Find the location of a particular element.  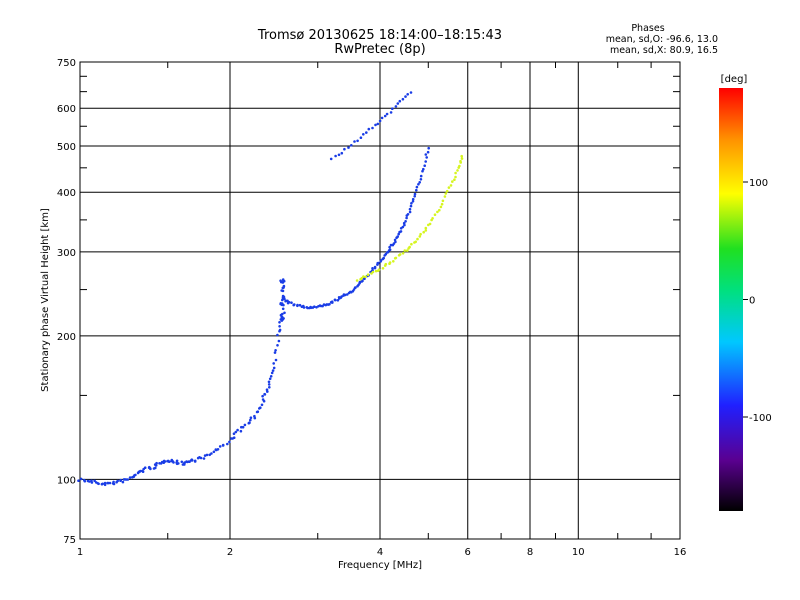

phase-colorbar is located at coordinates (731, 299).